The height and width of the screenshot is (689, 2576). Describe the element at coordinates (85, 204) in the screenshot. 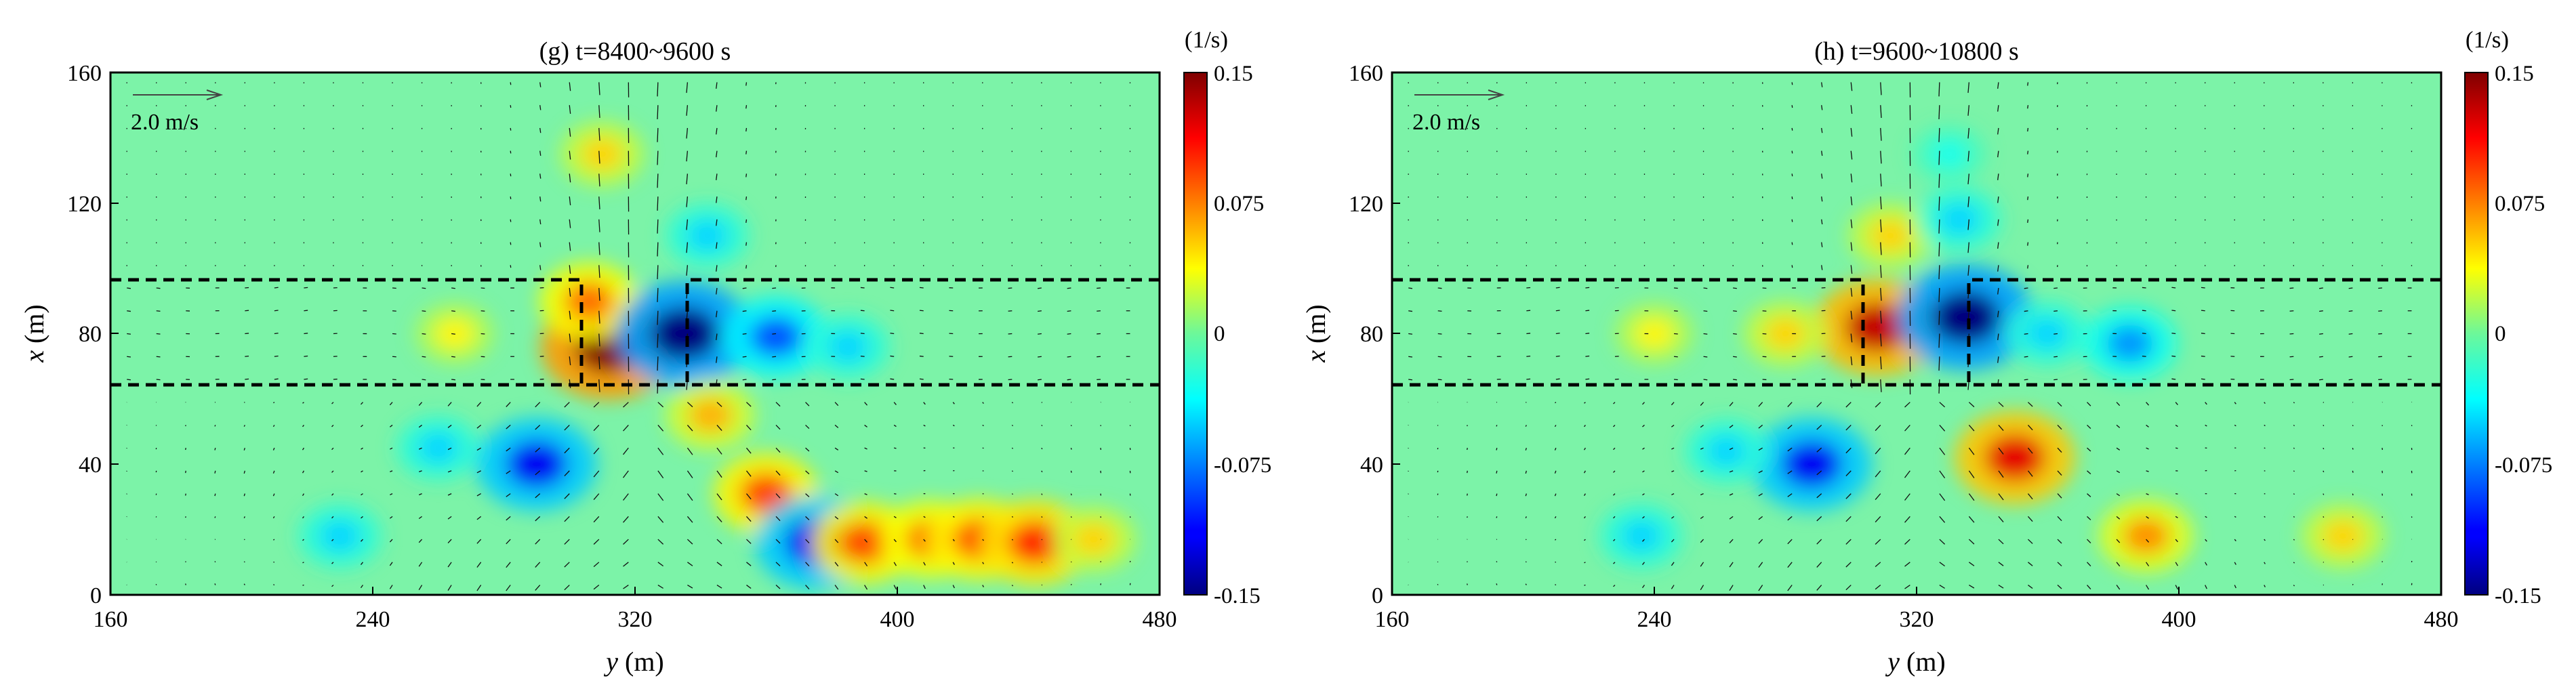

I see `panel-g-ytick-label: 120` at that location.